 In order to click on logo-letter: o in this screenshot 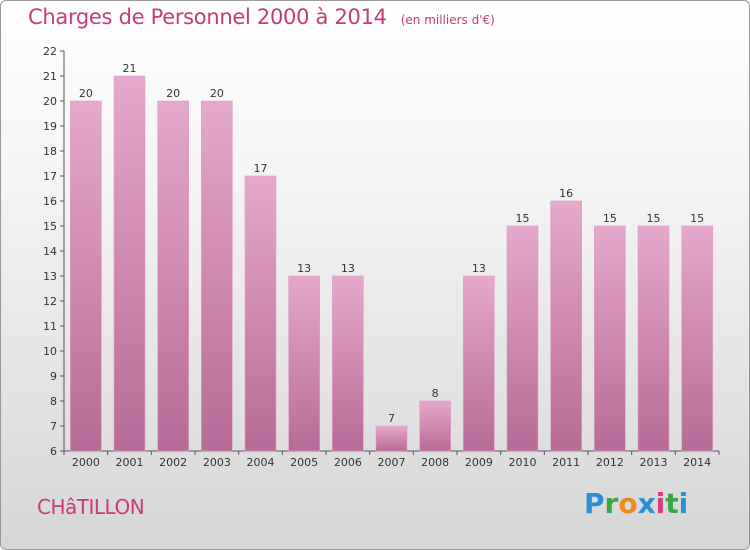, I will do `click(628, 503)`.